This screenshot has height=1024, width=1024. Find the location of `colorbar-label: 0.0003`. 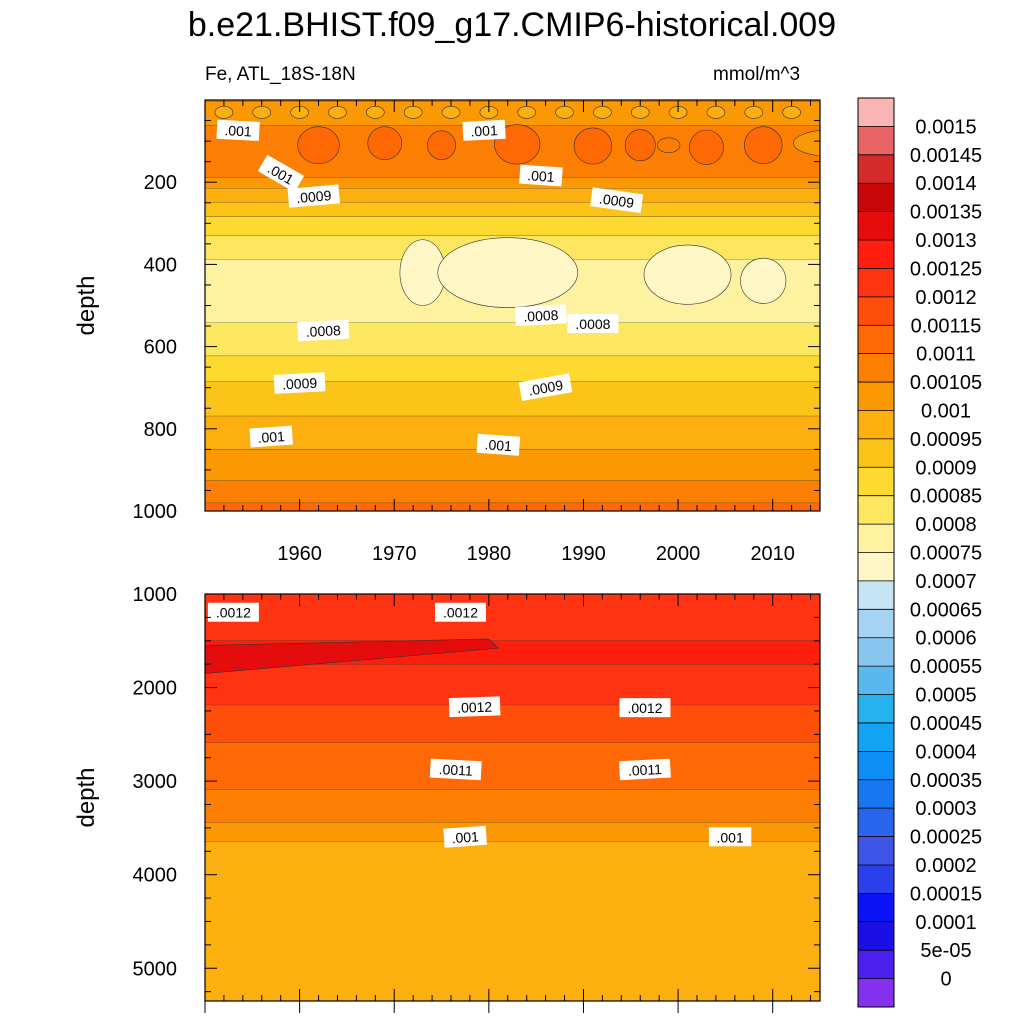

colorbar-label: 0.0003 is located at coordinates (945, 809).